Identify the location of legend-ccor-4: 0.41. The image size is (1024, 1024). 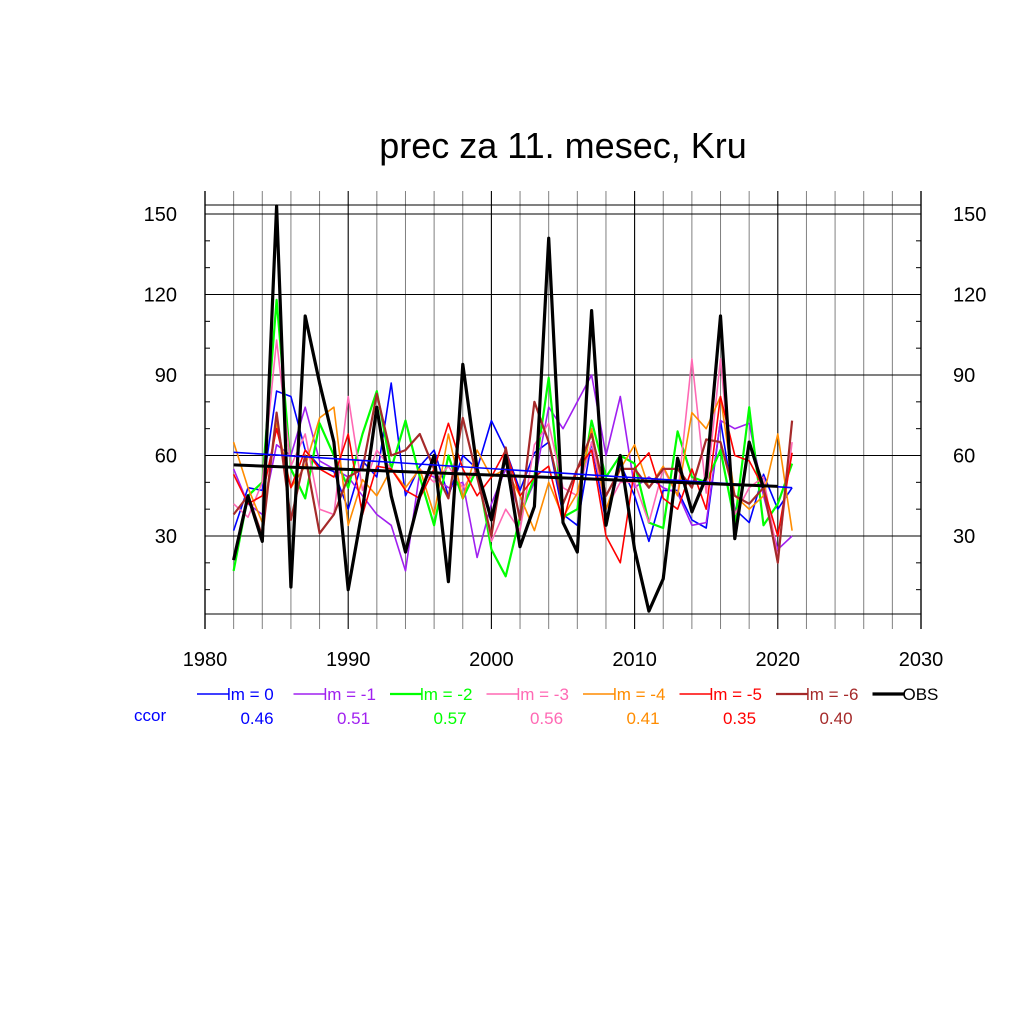
(642, 718).